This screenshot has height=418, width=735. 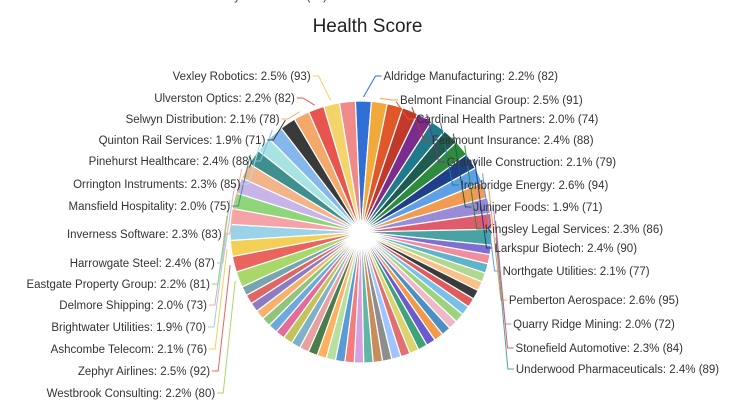 I want to click on slice-label: Mansfield Hospitality: 2.0% (75), so click(x=150, y=207).